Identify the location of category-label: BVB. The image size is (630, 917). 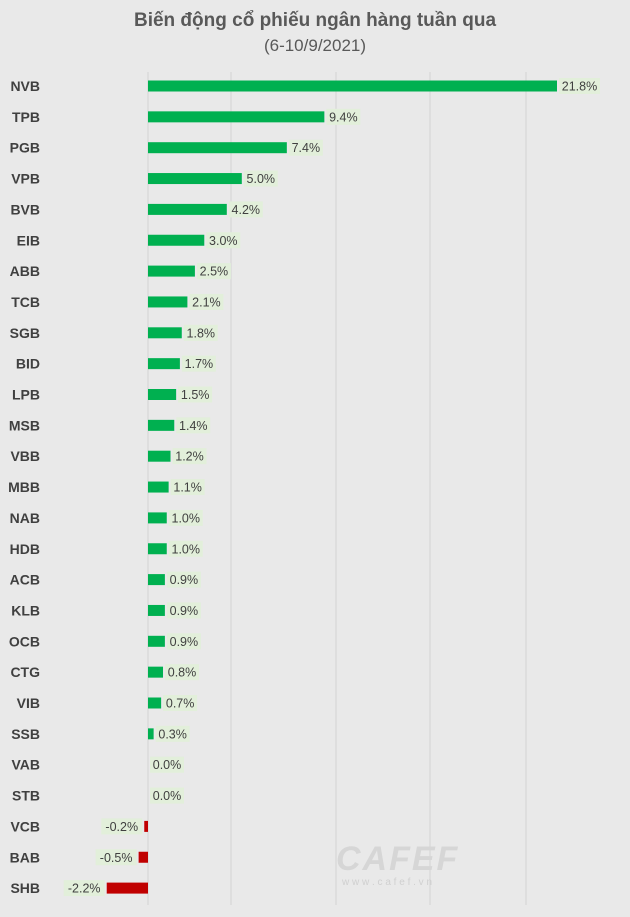
(25, 209).